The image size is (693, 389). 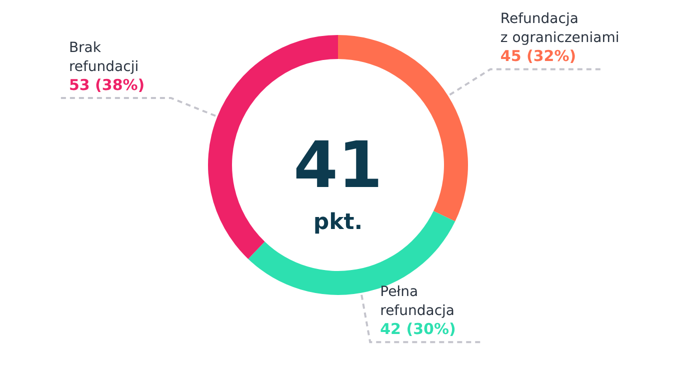 I want to click on text: 41, so click(x=338, y=166).